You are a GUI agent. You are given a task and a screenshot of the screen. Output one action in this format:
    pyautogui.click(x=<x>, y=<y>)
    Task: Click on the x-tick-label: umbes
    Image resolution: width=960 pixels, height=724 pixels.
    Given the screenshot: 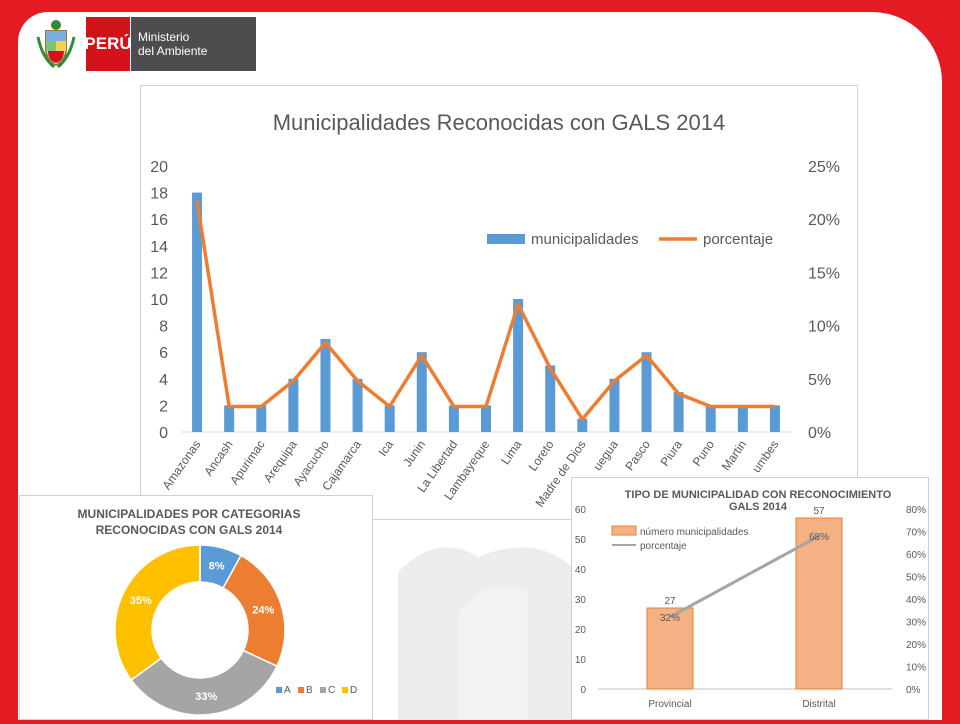 What is the action you would take?
    pyautogui.click(x=765, y=457)
    